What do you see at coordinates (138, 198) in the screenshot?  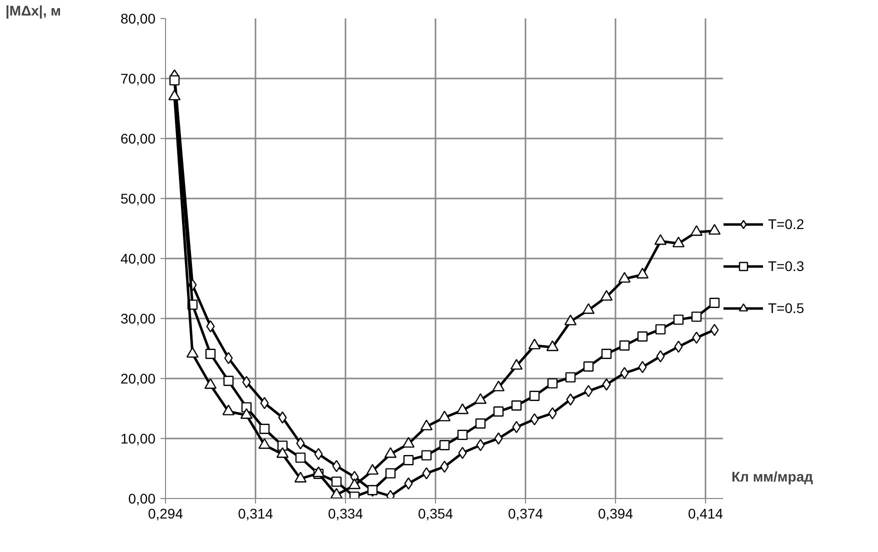 I see `y-tick-label: 50,00` at bounding box center [138, 198].